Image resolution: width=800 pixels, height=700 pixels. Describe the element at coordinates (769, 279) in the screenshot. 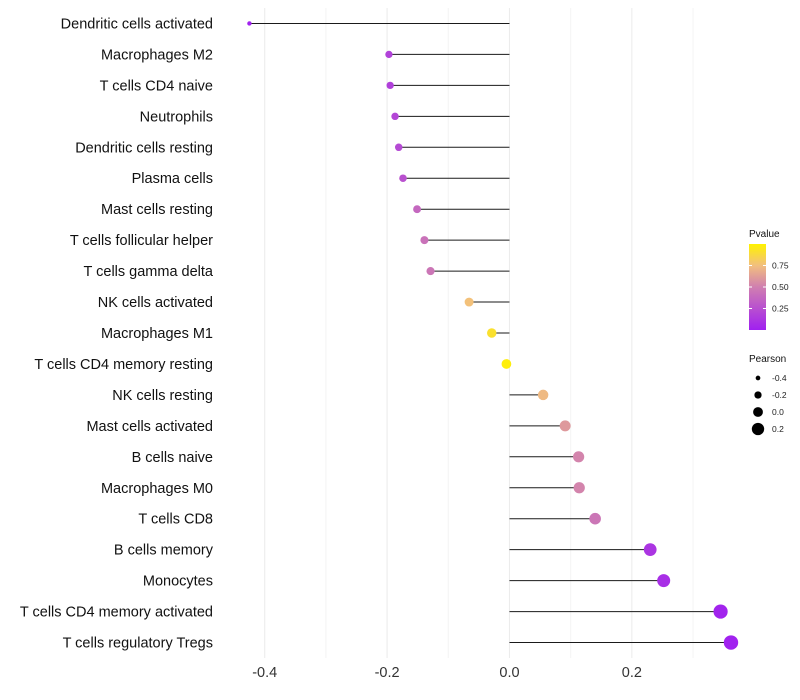

I see `pvalue-legend: Pvalue 0.75 0.50 0.25` at that location.